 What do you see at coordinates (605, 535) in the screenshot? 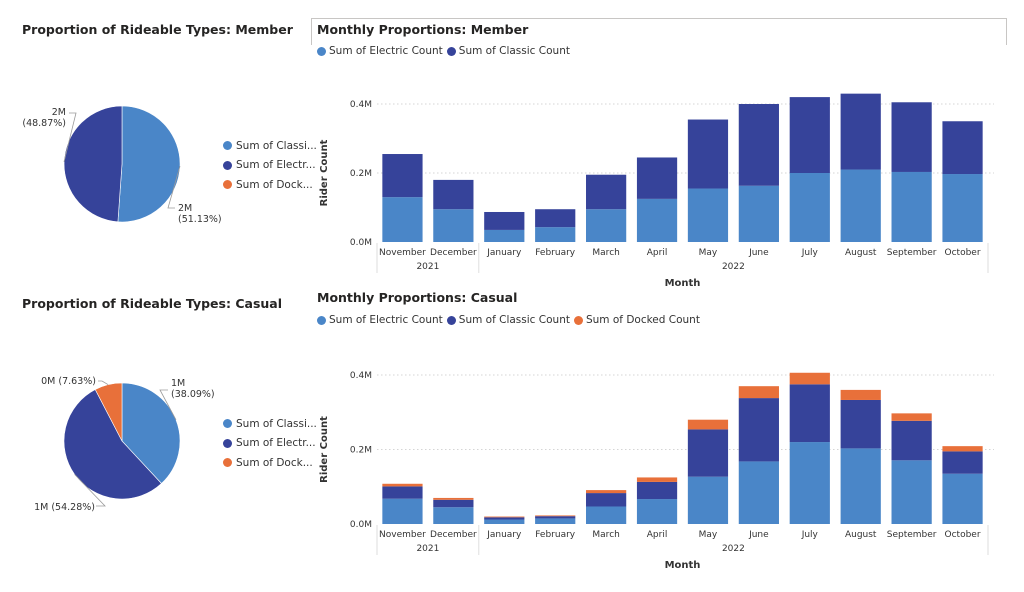
I see `x-tick-label: March` at bounding box center [605, 535].